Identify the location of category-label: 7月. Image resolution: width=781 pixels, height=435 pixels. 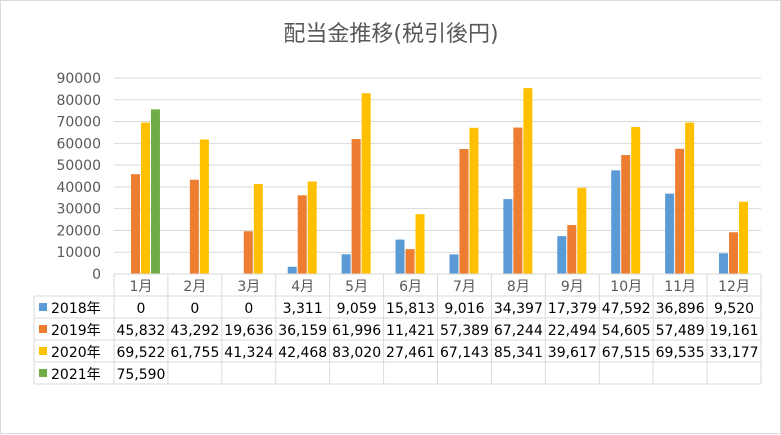
(464, 287).